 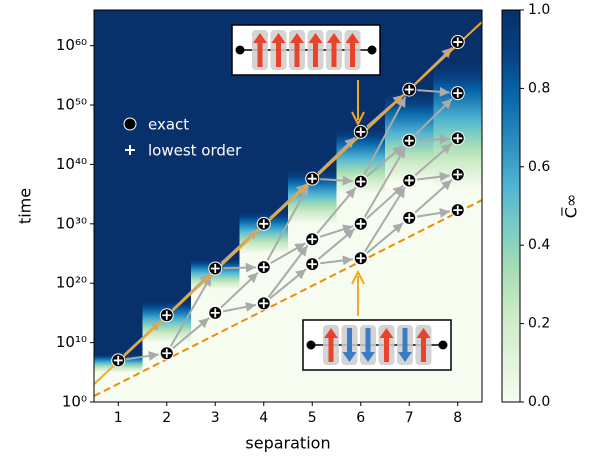 What do you see at coordinates (71, 342) in the screenshot?
I see `y-tick-label: 10¹⁰` at bounding box center [71, 342].